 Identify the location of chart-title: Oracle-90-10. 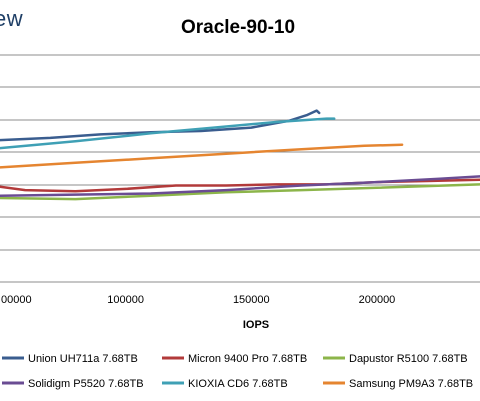
(238, 27).